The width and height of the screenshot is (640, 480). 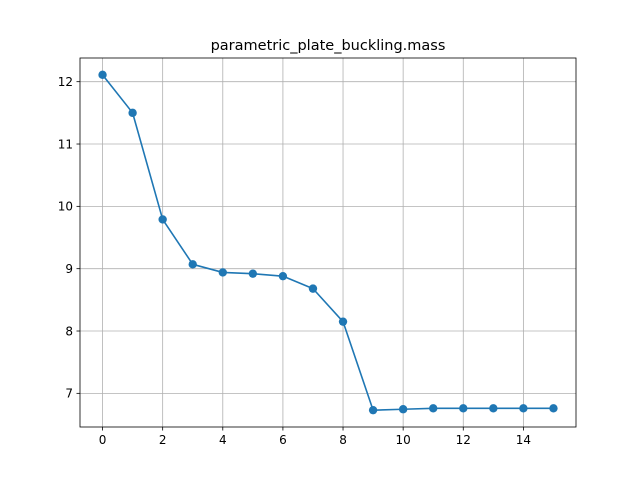 What do you see at coordinates (463, 440) in the screenshot?
I see `x-tick-label: 12` at bounding box center [463, 440].